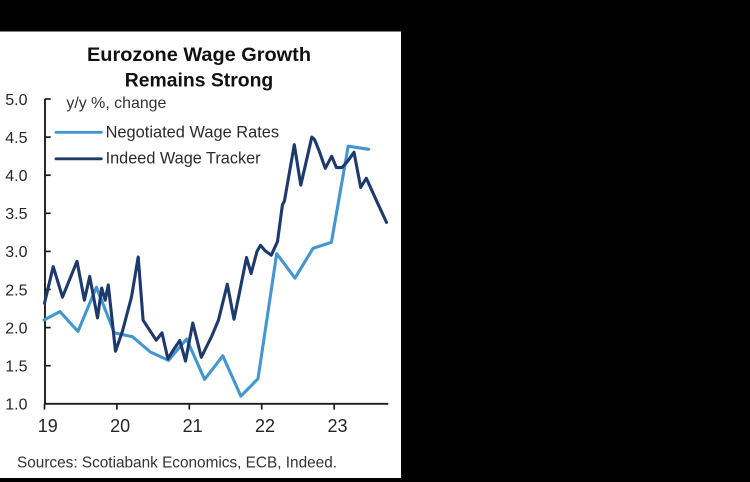  Describe the element at coordinates (116, 103) in the screenshot. I see `svg-text: y/y %, change` at that location.